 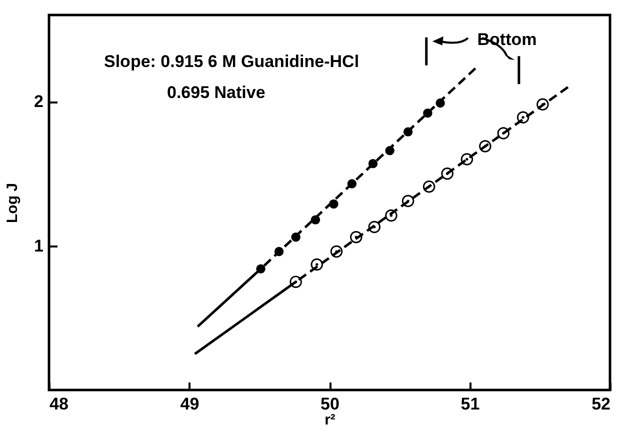 I want to click on x-axis-title: r², so click(x=330, y=420).